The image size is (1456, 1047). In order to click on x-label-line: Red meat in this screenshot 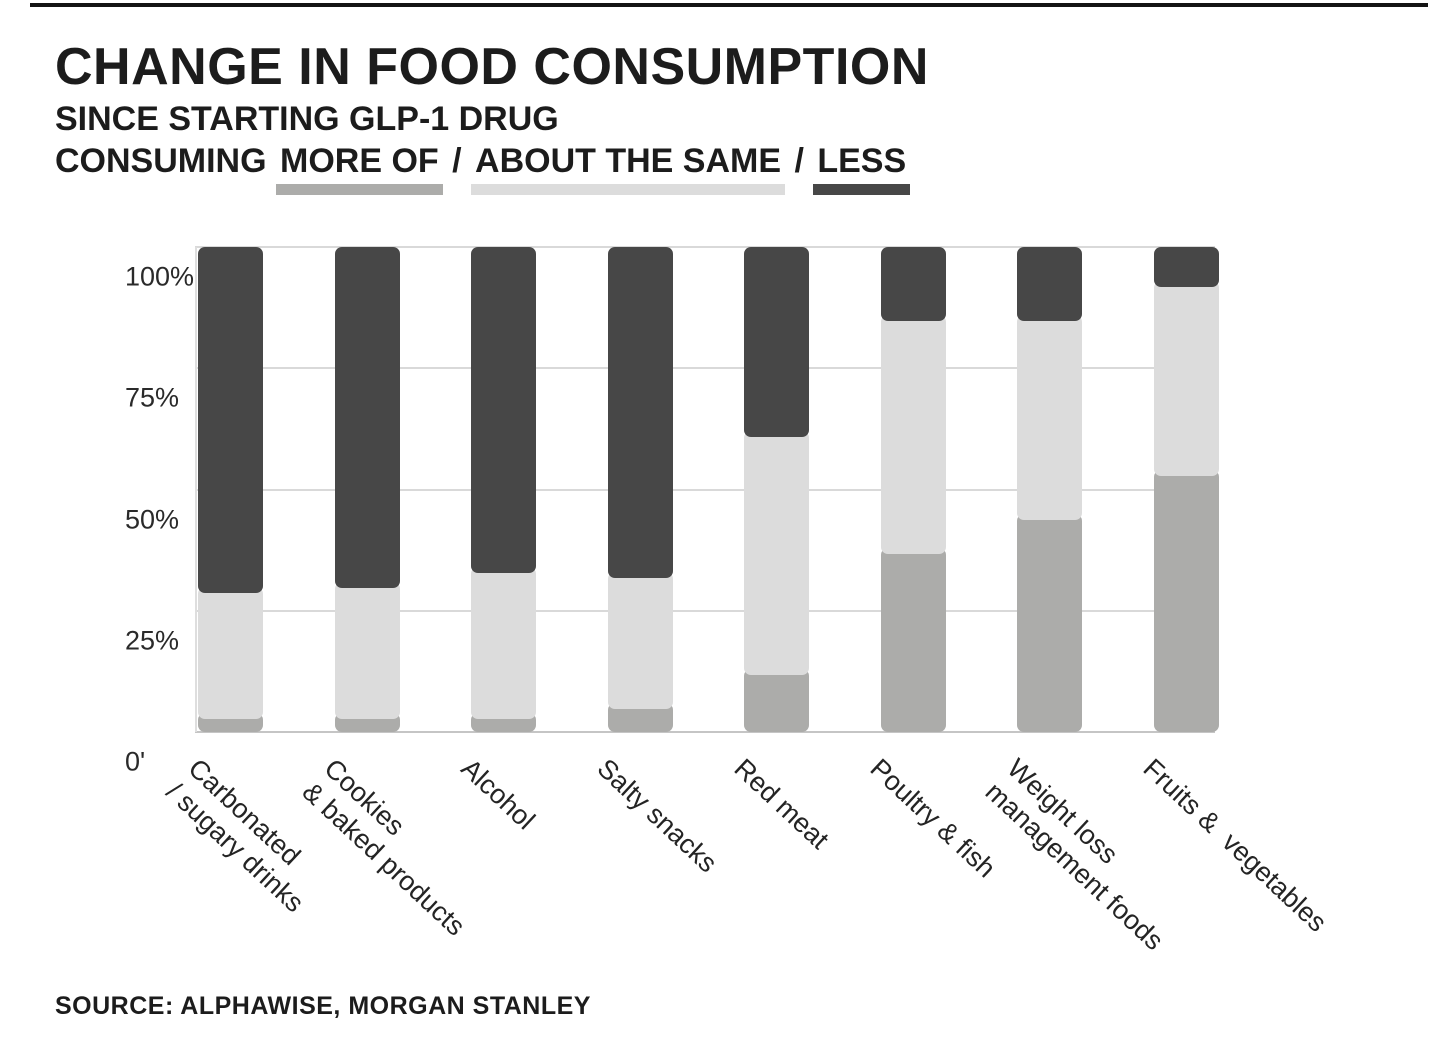, I will do `click(781, 804)`.